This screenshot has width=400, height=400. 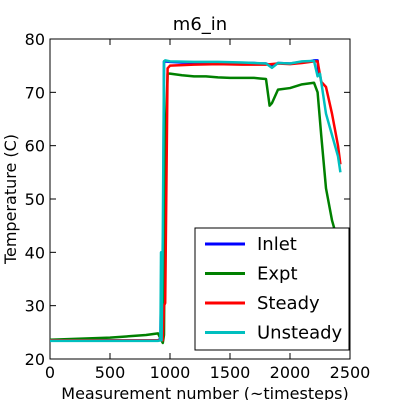 What do you see at coordinates (35, 92) in the screenshot?
I see `y-tick-label: 70` at bounding box center [35, 92].